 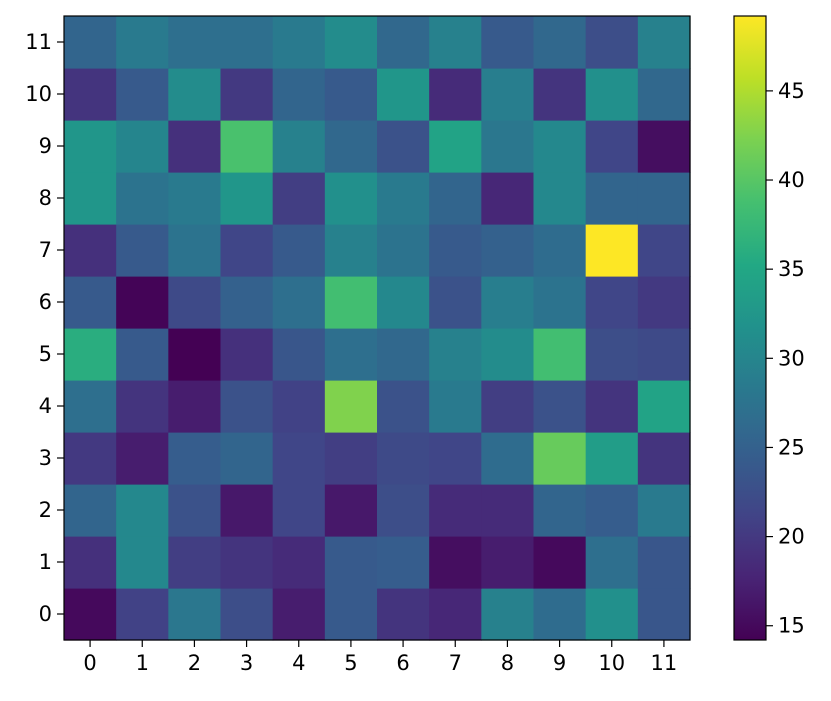 I want to click on colorbar-tick-label: 35, so click(x=791, y=269).